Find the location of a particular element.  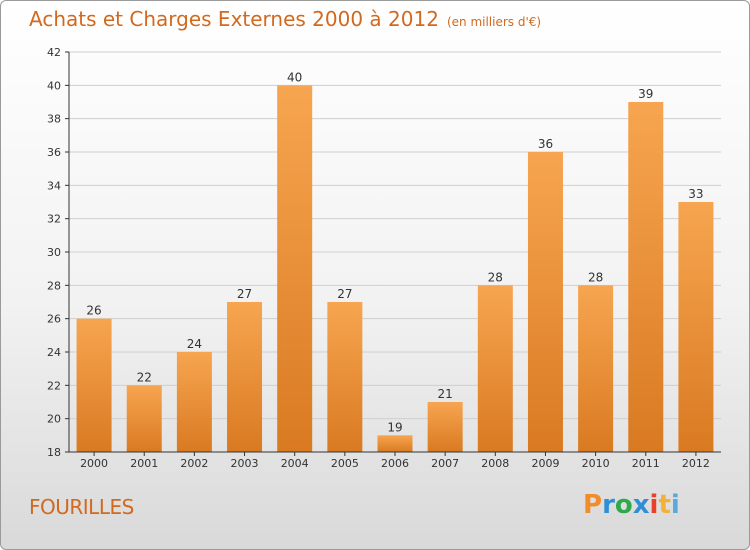

logo-letter: t is located at coordinates (664, 505).